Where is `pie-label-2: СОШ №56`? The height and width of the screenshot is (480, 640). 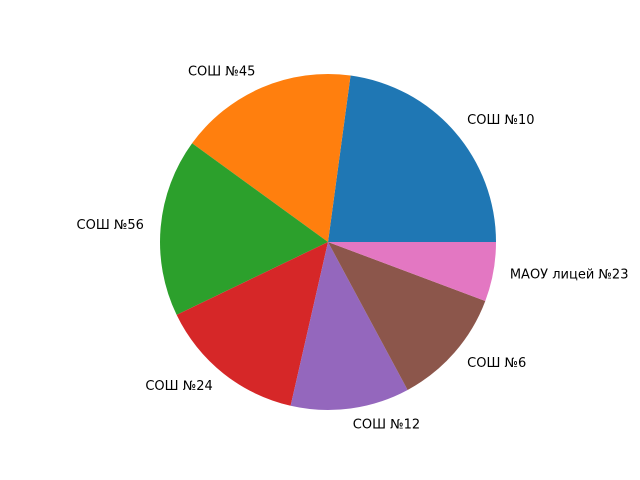
pie-label-2: СОШ №56 is located at coordinates (110, 225).